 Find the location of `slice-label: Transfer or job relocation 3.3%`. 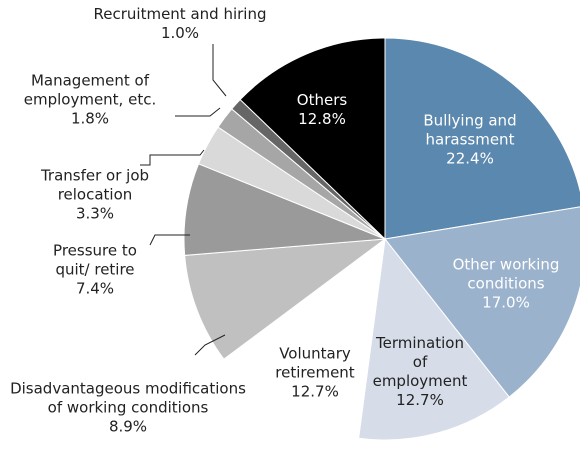

slice-label: Transfer or job relocation 3.3% is located at coordinates (95, 195).